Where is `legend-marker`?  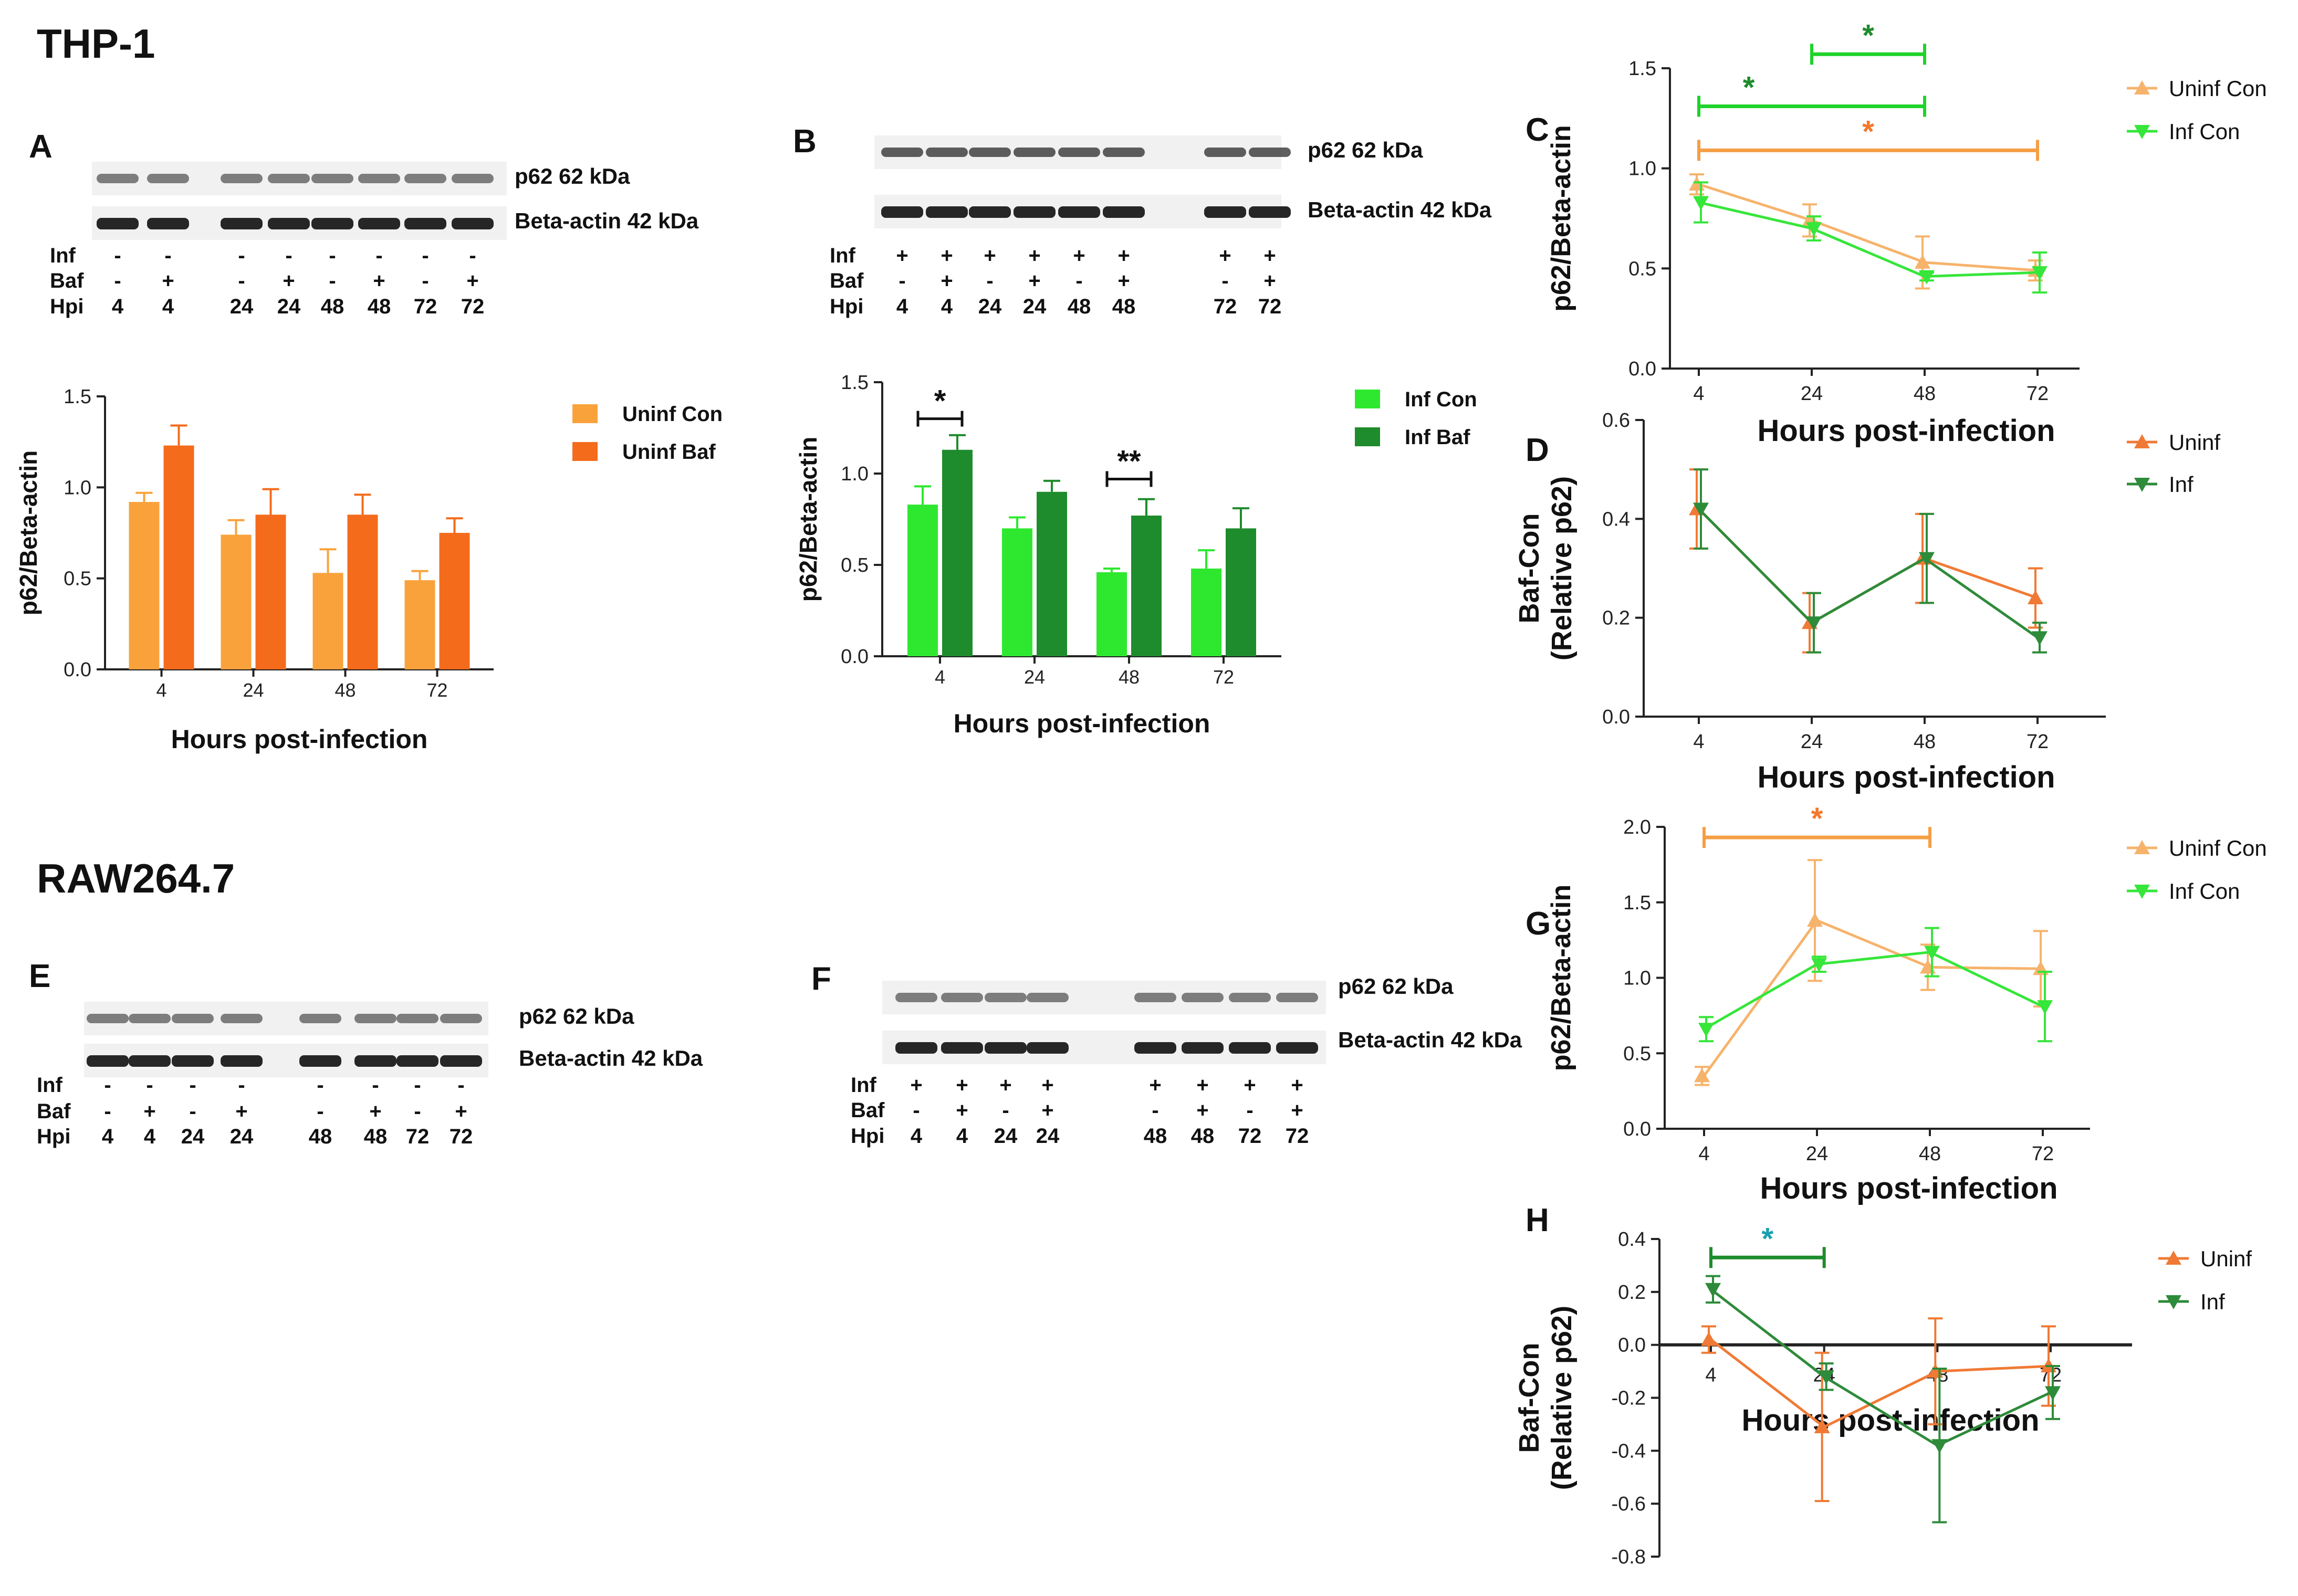
legend-marker is located at coordinates (2173, 1258).